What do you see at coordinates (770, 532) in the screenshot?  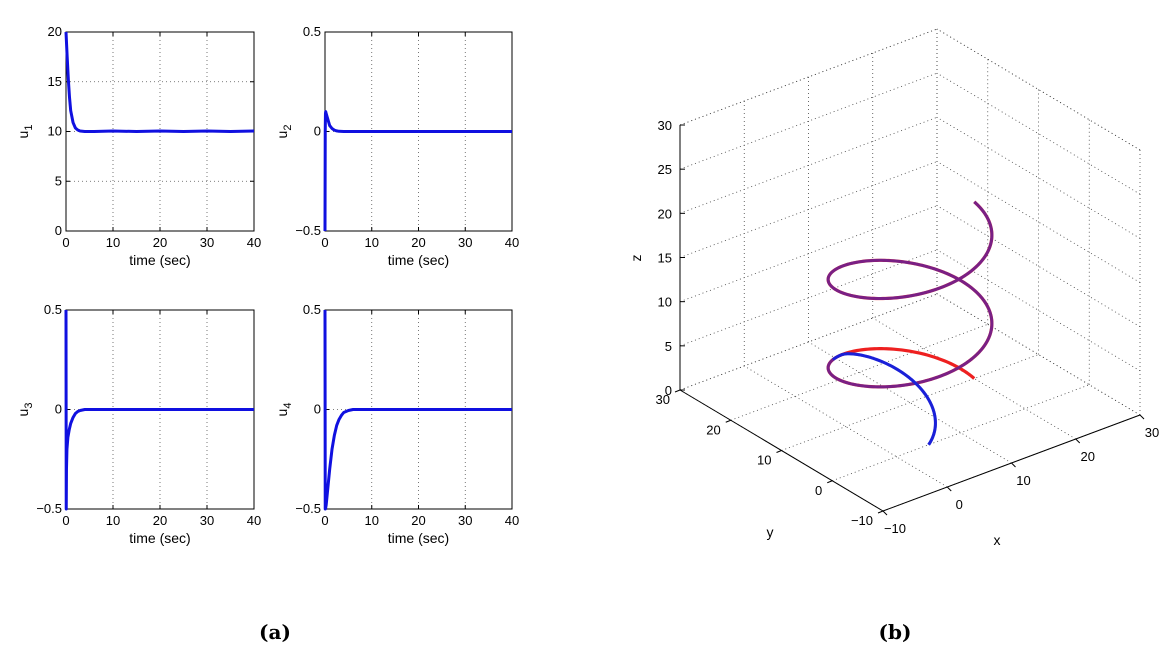 I see `y-axis-label: y` at bounding box center [770, 532].